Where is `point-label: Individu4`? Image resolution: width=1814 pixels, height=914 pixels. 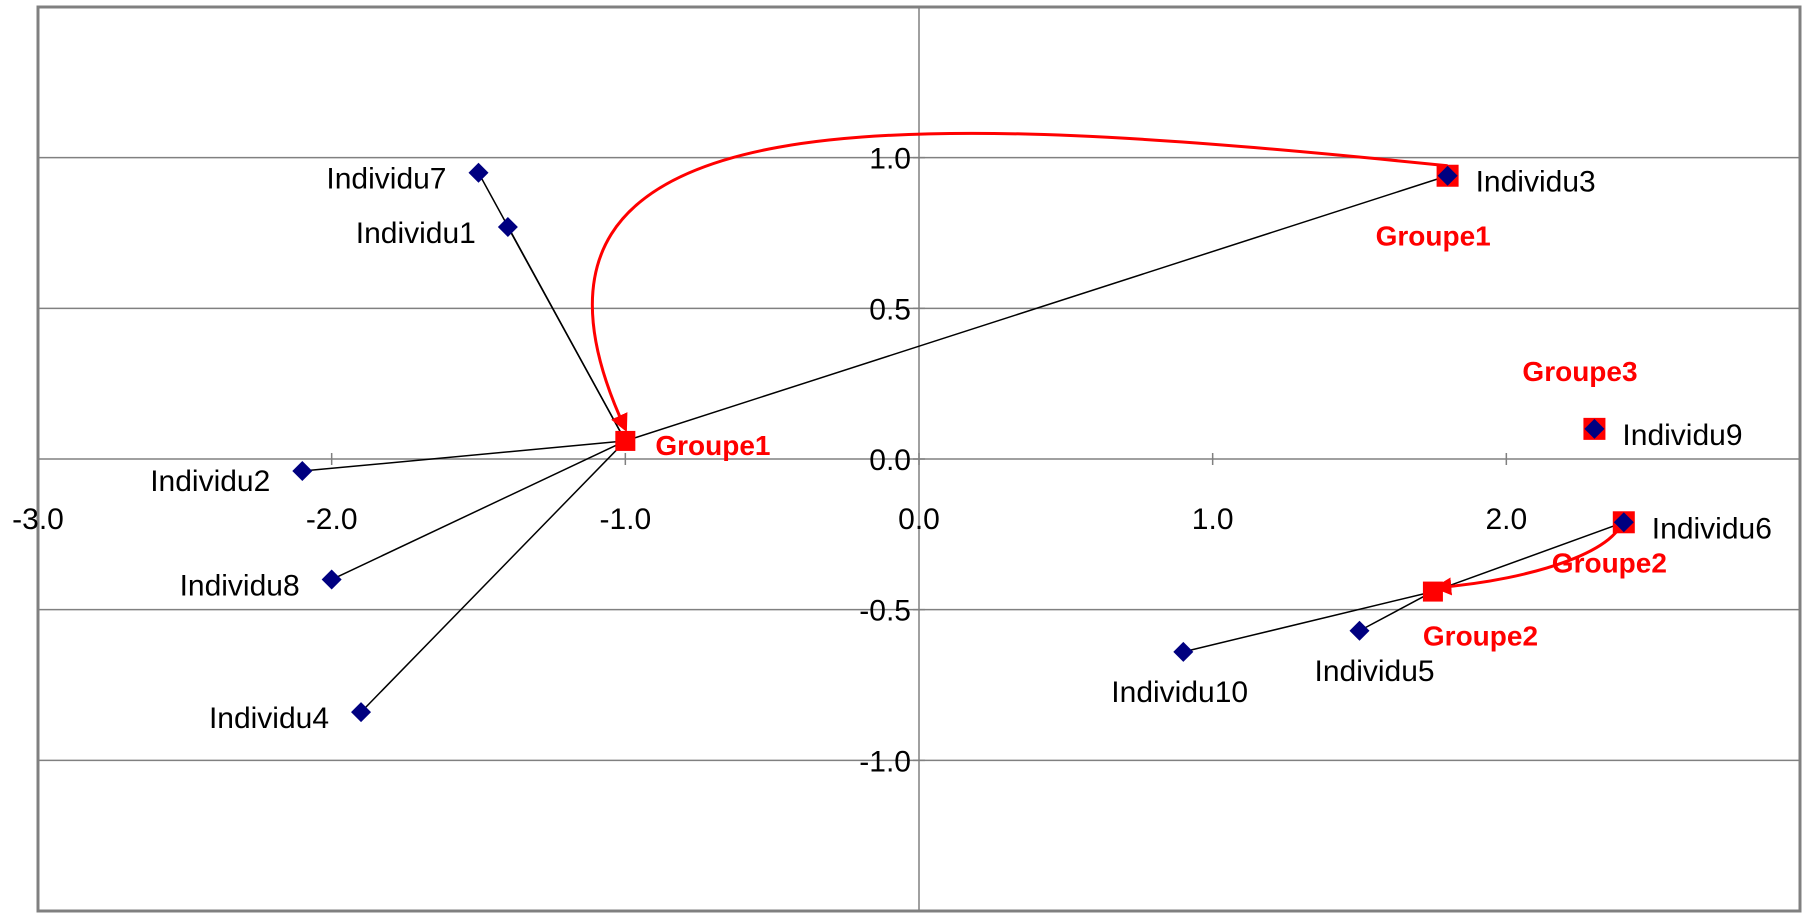 point-label: Individu4 is located at coordinates (269, 718).